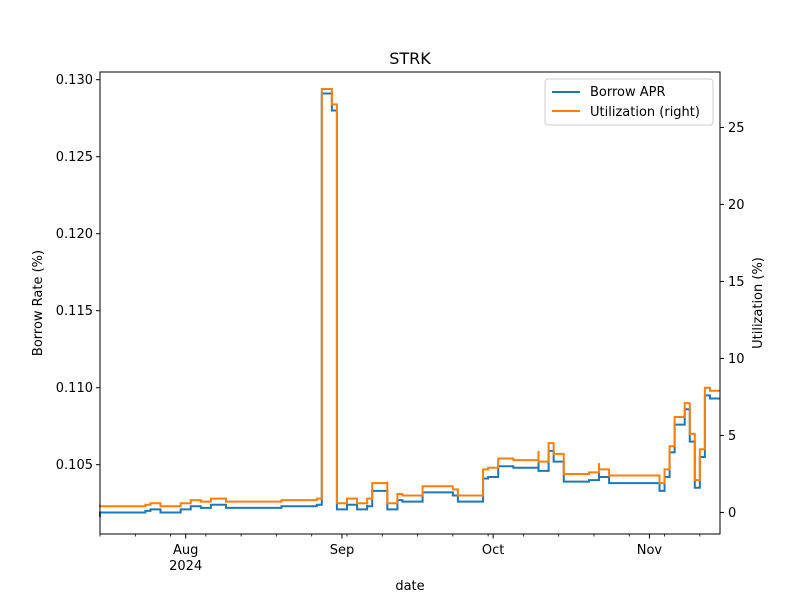 The width and height of the screenshot is (800, 600). I want to click on legend-label-utilization: Utilization (right), so click(645, 112).